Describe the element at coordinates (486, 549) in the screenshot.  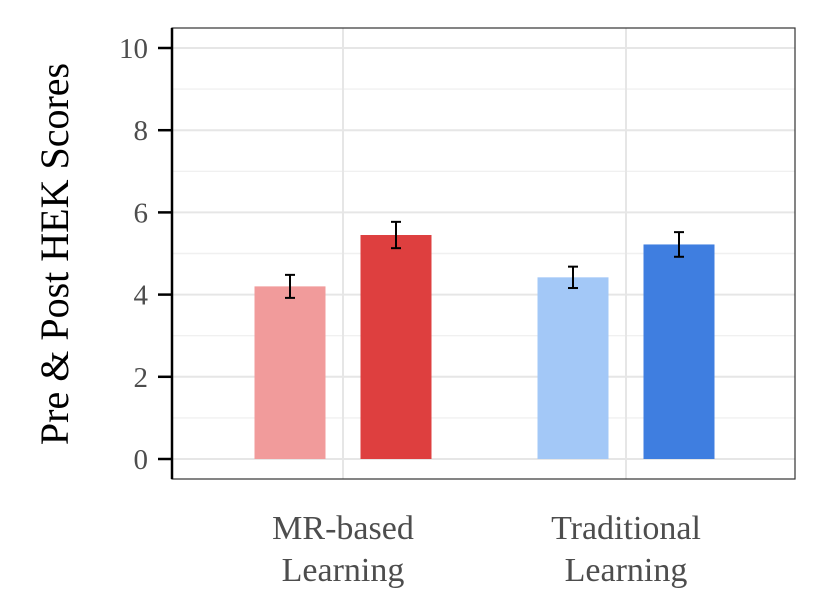
I see `x-axis: MR-based Learning Traditional Learning` at that location.